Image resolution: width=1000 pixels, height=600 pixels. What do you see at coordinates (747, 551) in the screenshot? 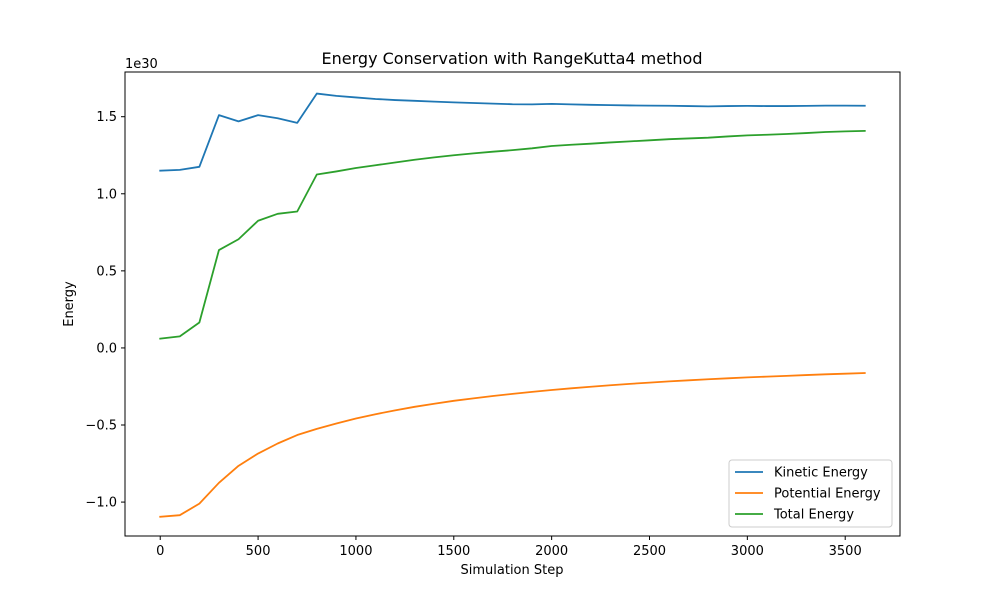
I see `x-tick-label: 3000` at bounding box center [747, 551].